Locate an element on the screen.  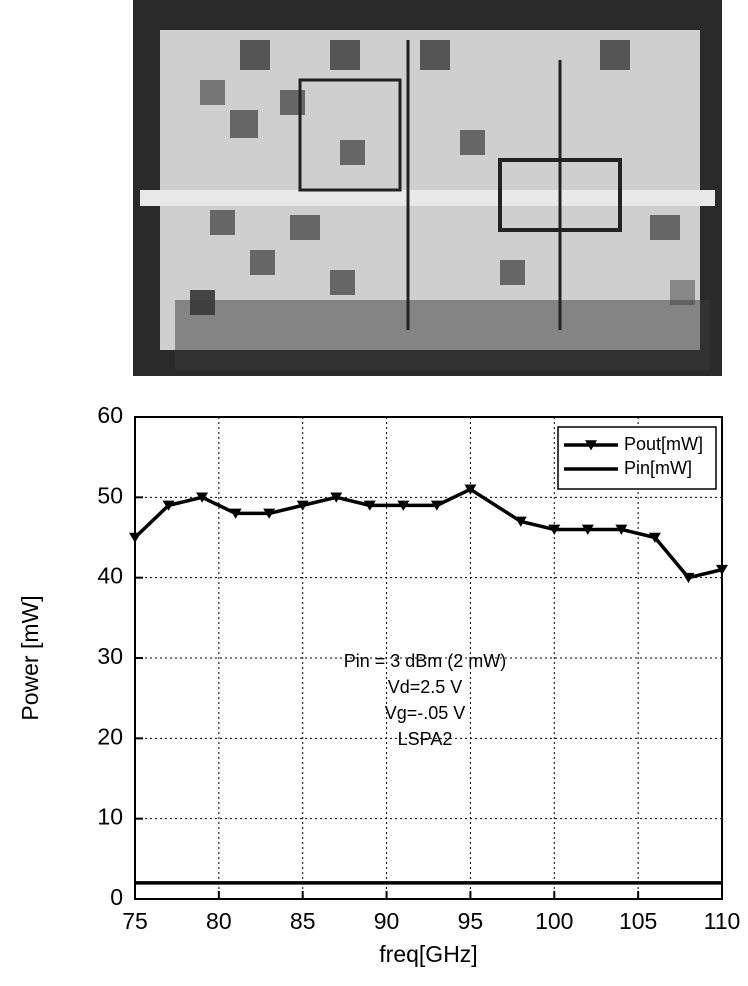
y-tick-label: 30 is located at coordinates (110, 656).